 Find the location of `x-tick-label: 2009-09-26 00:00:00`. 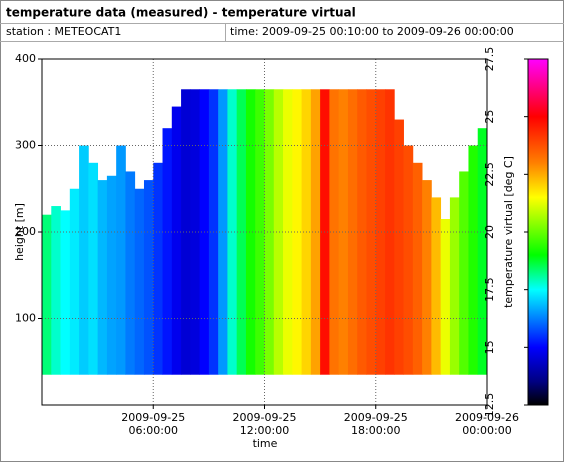

x-tick-label: 2009-09-26 00:00:00 is located at coordinates (487, 424).